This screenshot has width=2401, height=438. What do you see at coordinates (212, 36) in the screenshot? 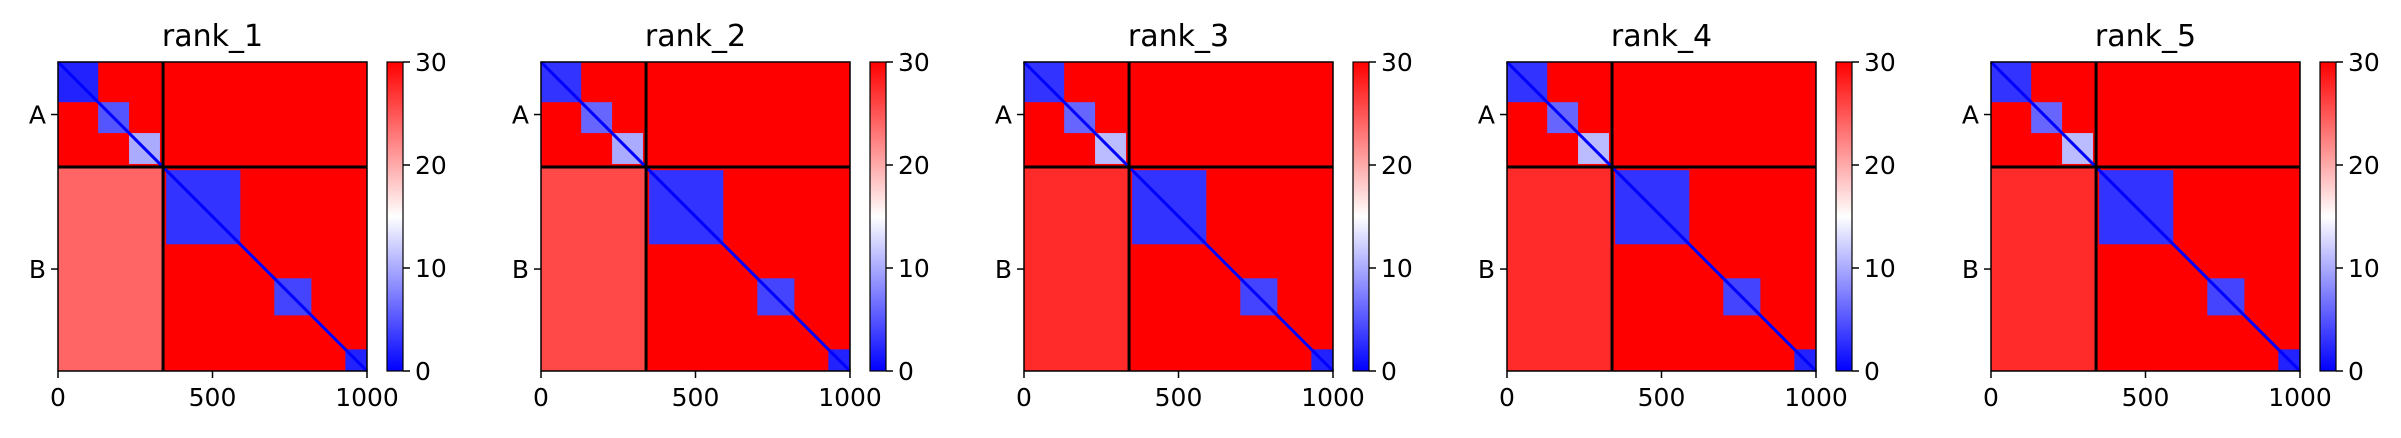
I see `panel-title: rank_1` at bounding box center [212, 36].